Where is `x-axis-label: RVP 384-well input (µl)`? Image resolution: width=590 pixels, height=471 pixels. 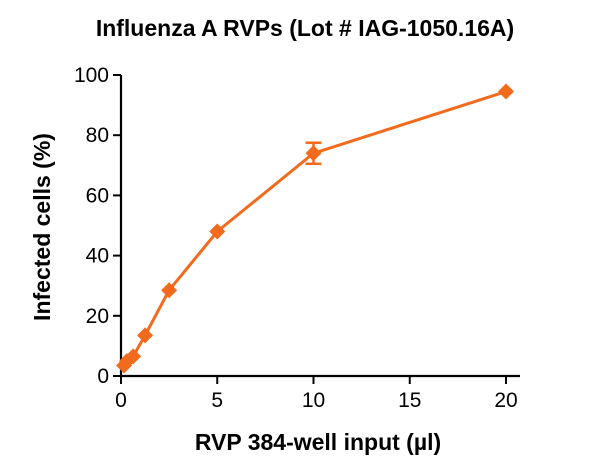 x-axis-label: RVP 384-well input (µl) is located at coordinates (318, 442).